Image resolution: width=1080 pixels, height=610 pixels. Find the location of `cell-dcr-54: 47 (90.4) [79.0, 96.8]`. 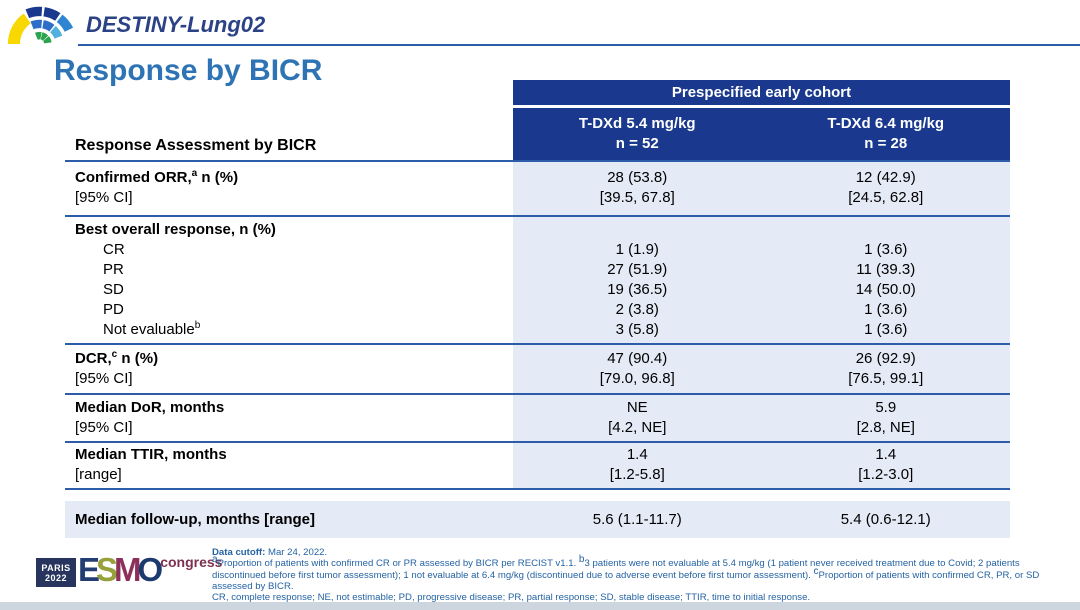

cell-dcr-54: 47 (90.4) [79.0, 96.8] is located at coordinates (637, 369).